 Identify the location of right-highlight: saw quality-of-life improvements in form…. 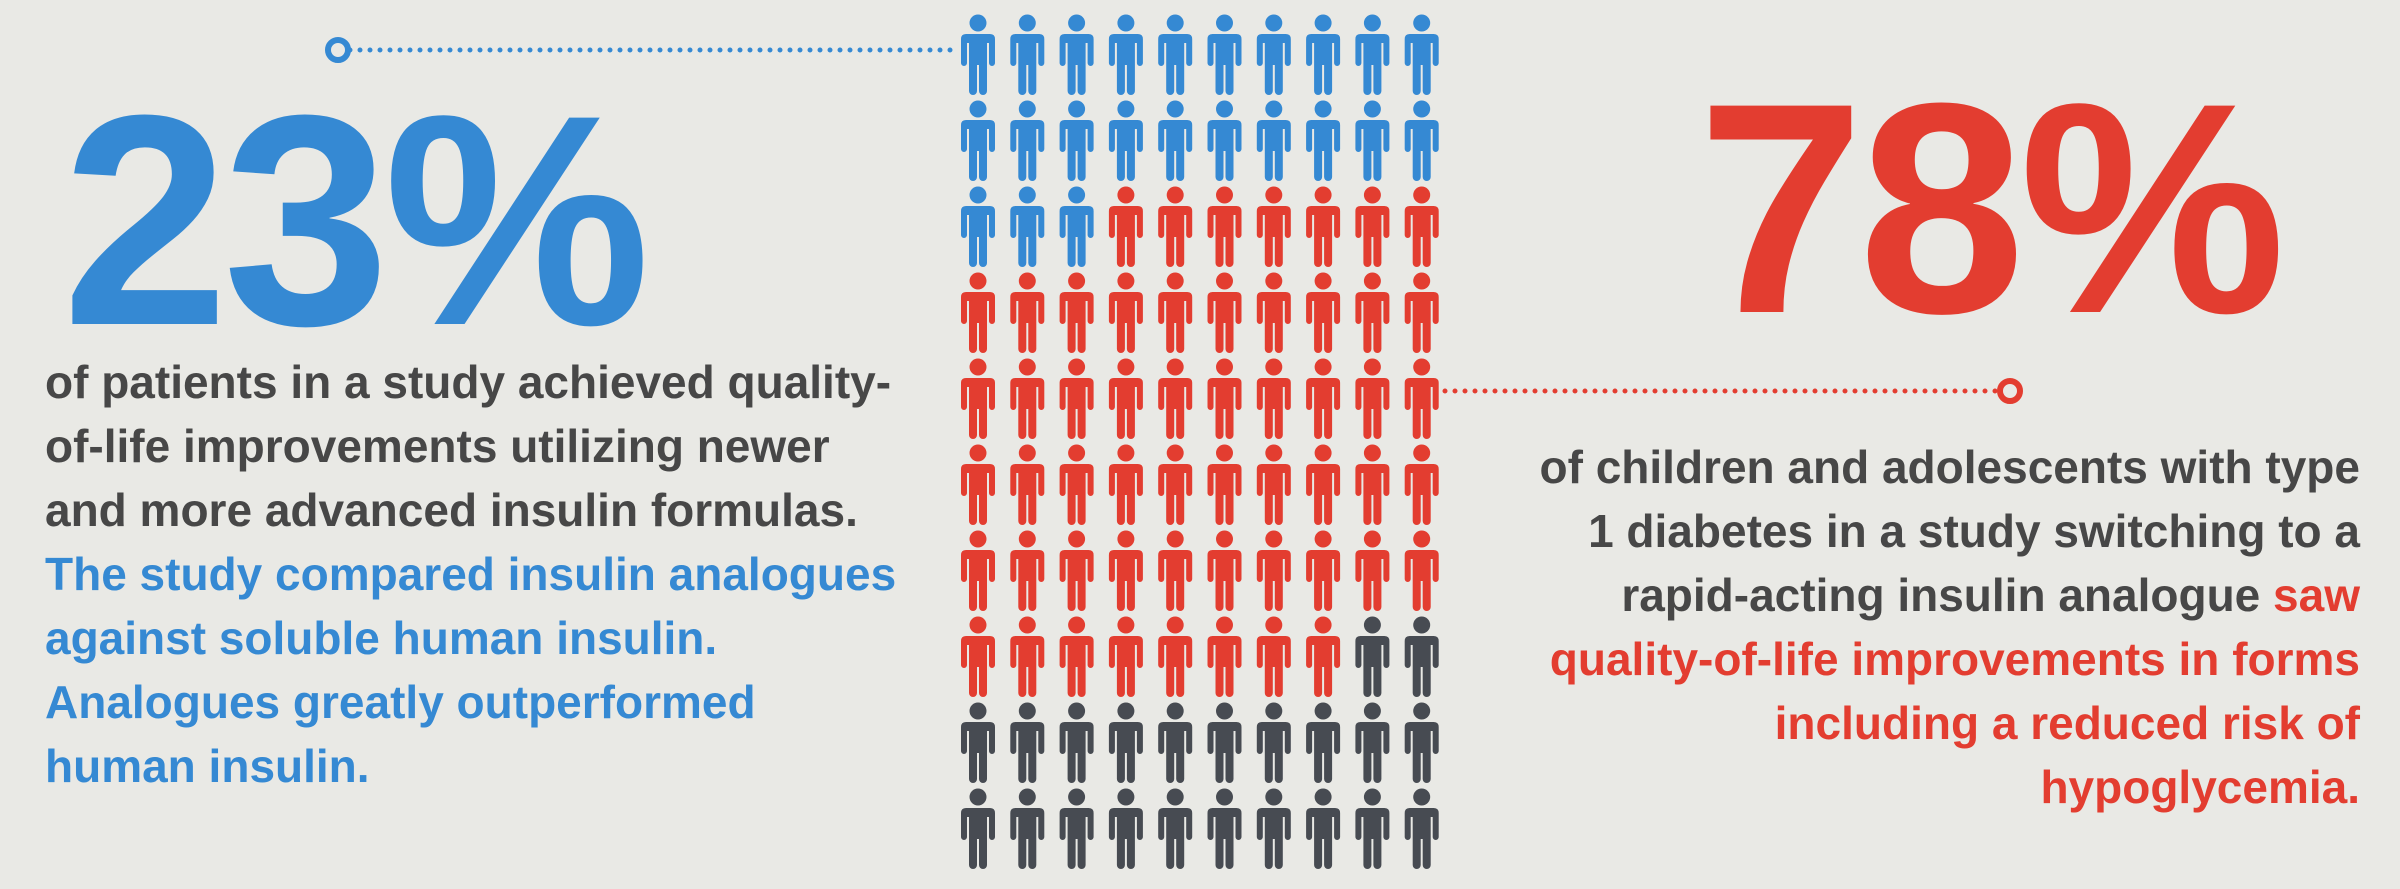
(1954, 691).